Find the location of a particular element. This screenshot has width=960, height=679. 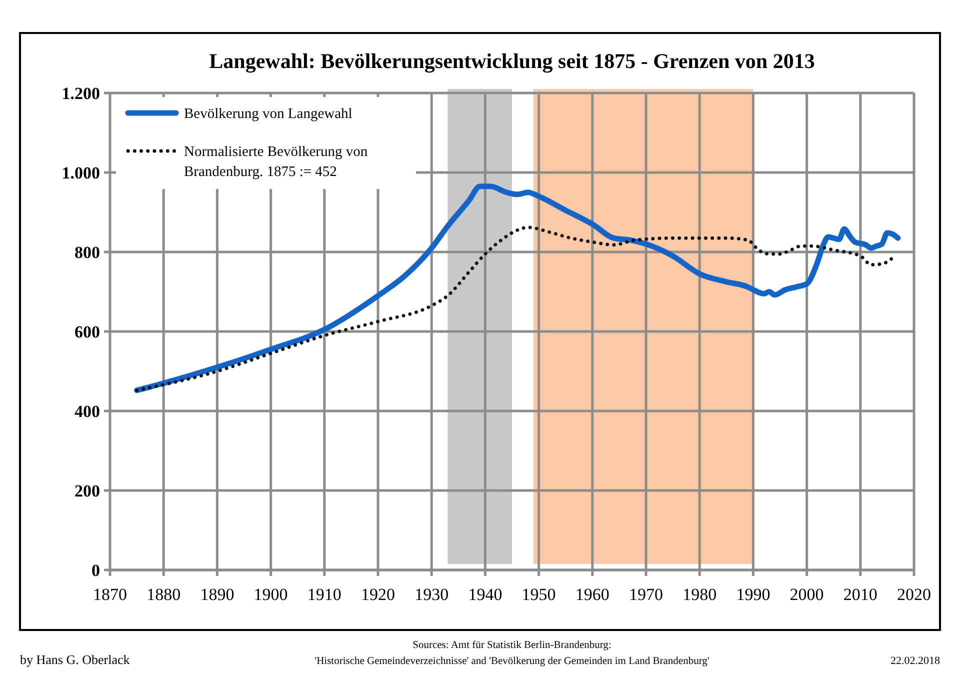

x-tick-label: 1990 is located at coordinates (753, 594).